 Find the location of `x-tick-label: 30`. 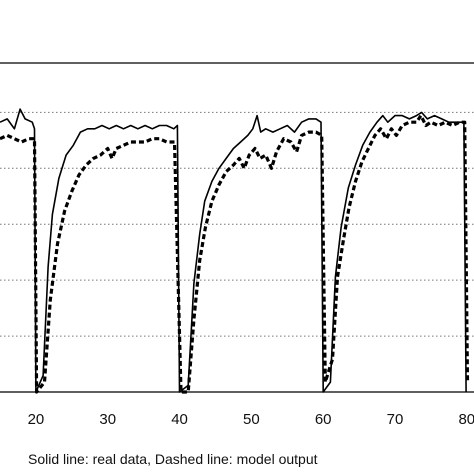

x-tick-label: 30 is located at coordinates (107, 419).